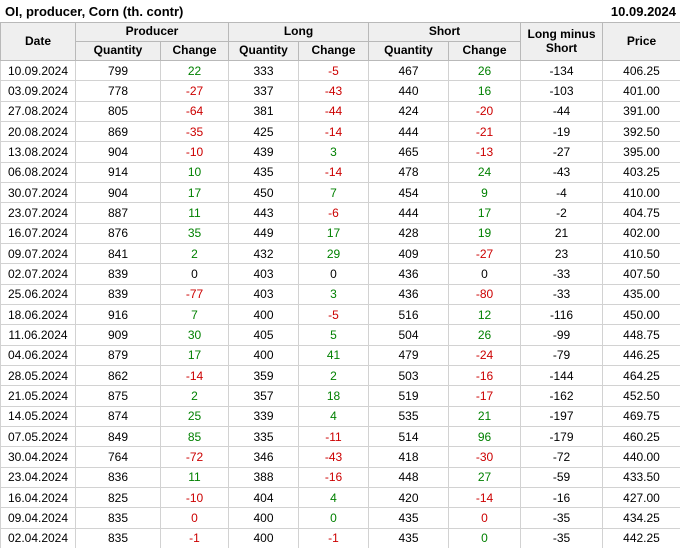 The height and width of the screenshot is (548, 680). What do you see at coordinates (562, 396) in the screenshot?
I see `long-minus-short-cell: -162` at bounding box center [562, 396].